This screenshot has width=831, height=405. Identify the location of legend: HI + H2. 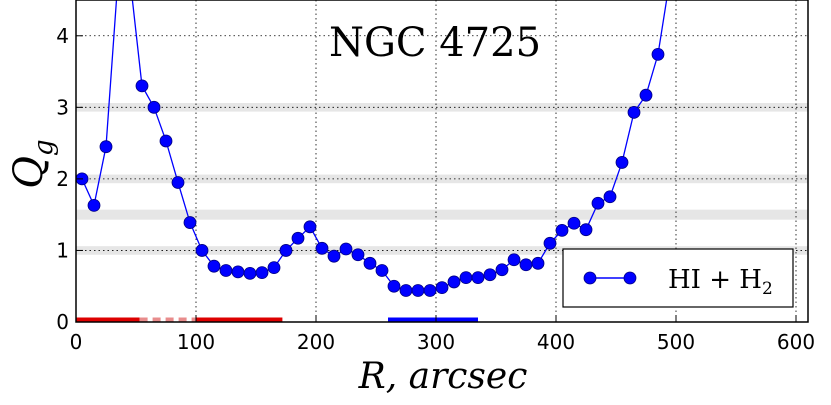
(678, 278).